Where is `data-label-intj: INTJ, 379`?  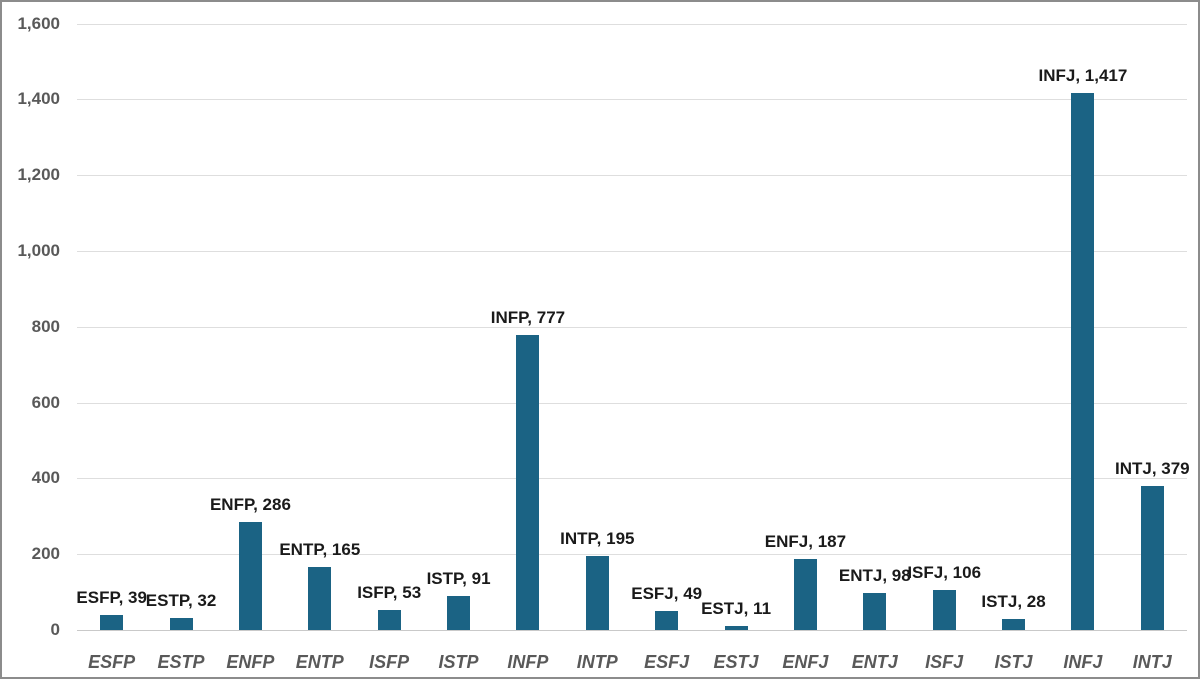
data-label-intj: INTJ, 379 is located at coordinates (1152, 469).